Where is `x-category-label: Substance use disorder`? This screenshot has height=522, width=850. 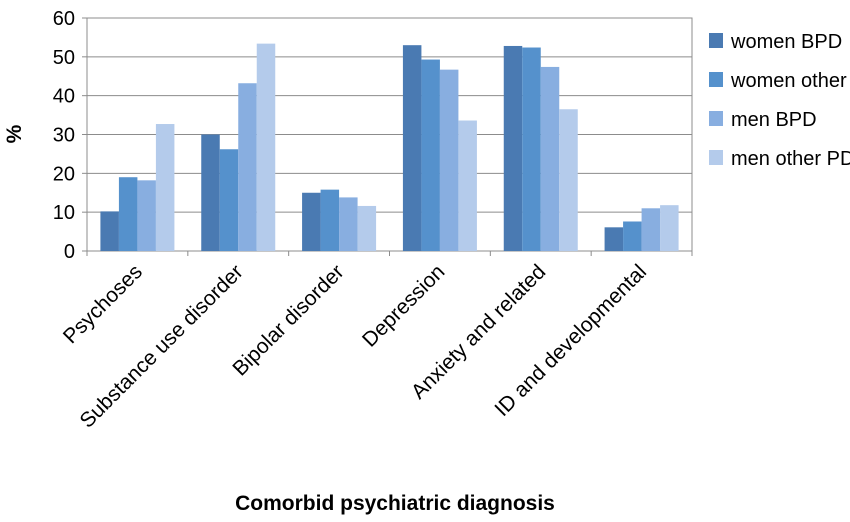
x-category-label: Substance use disorder is located at coordinates (162, 346).